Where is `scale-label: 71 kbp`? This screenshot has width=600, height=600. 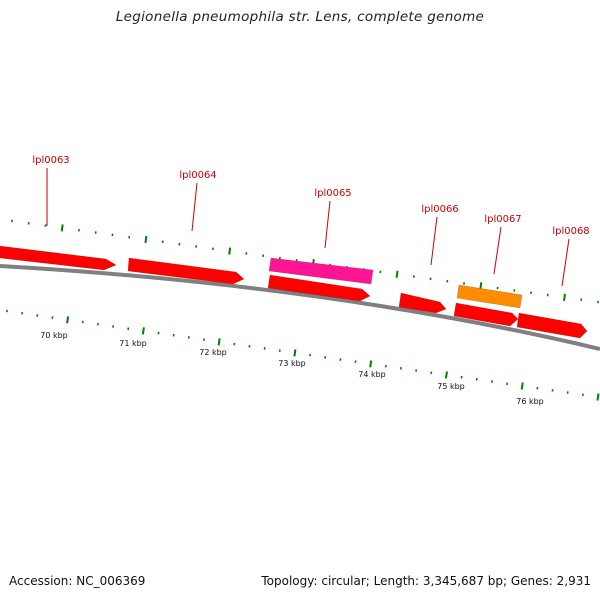
scale-label: 71 kbp is located at coordinates (133, 343).